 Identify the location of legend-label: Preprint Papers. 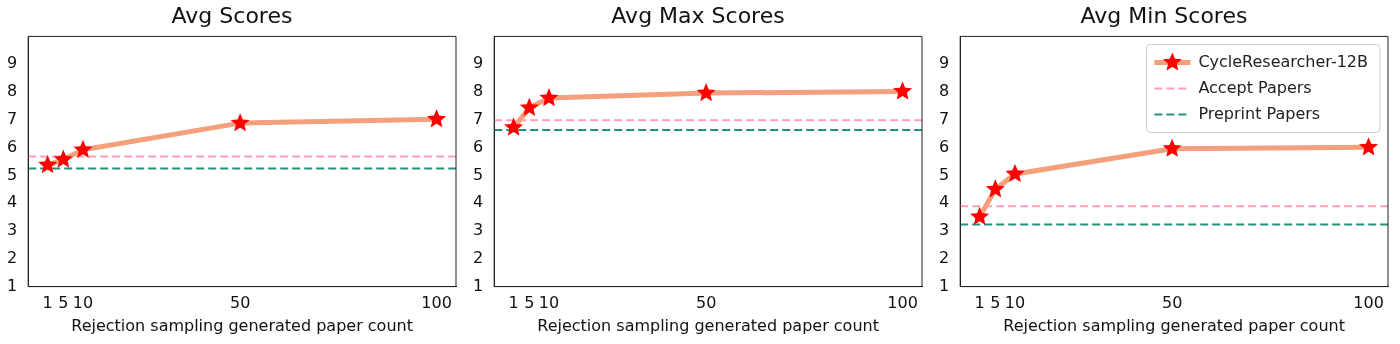
(1259, 113).